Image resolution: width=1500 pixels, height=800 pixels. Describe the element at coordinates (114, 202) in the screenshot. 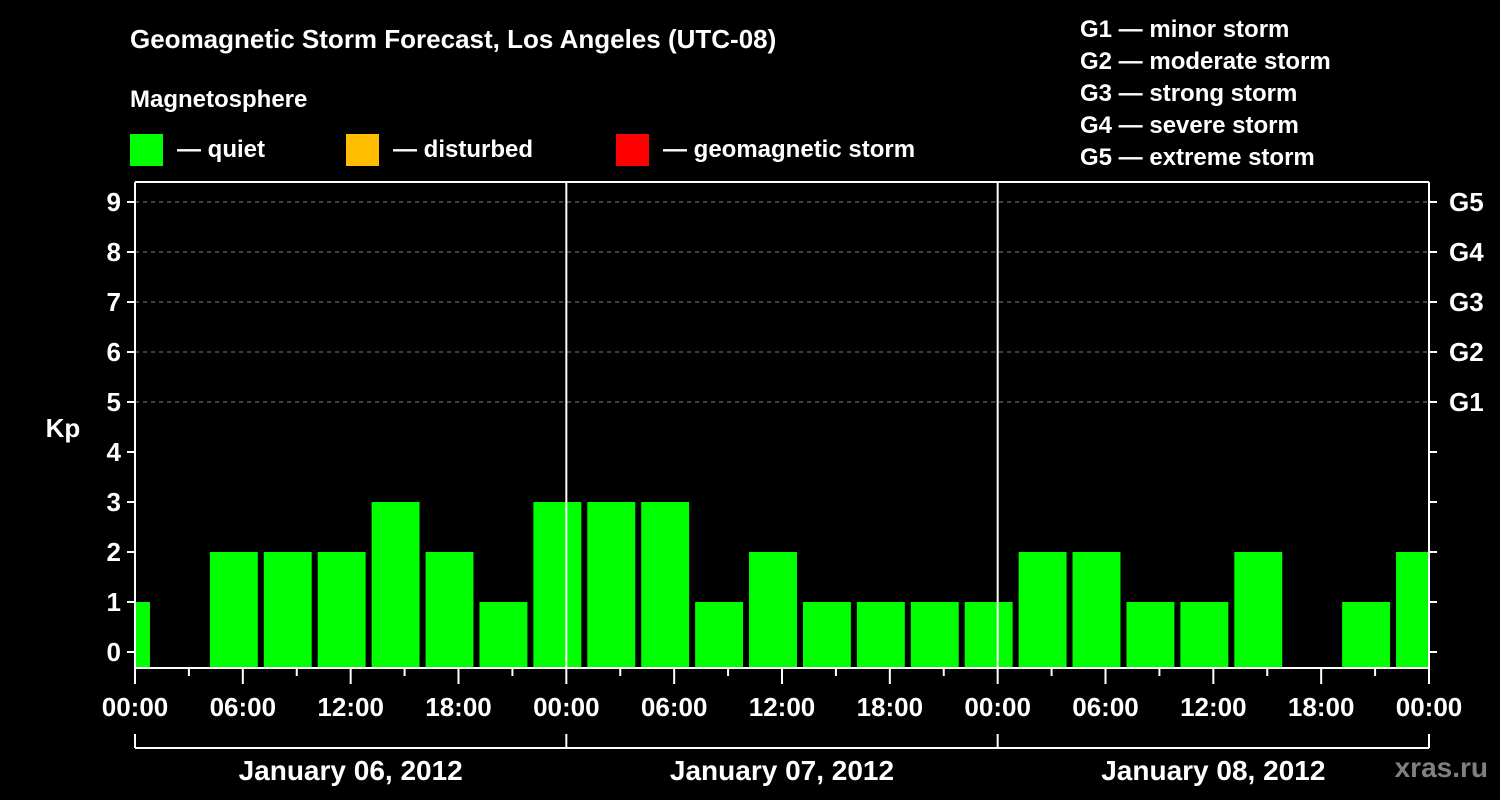

I see `y-tick-label: 9` at that location.